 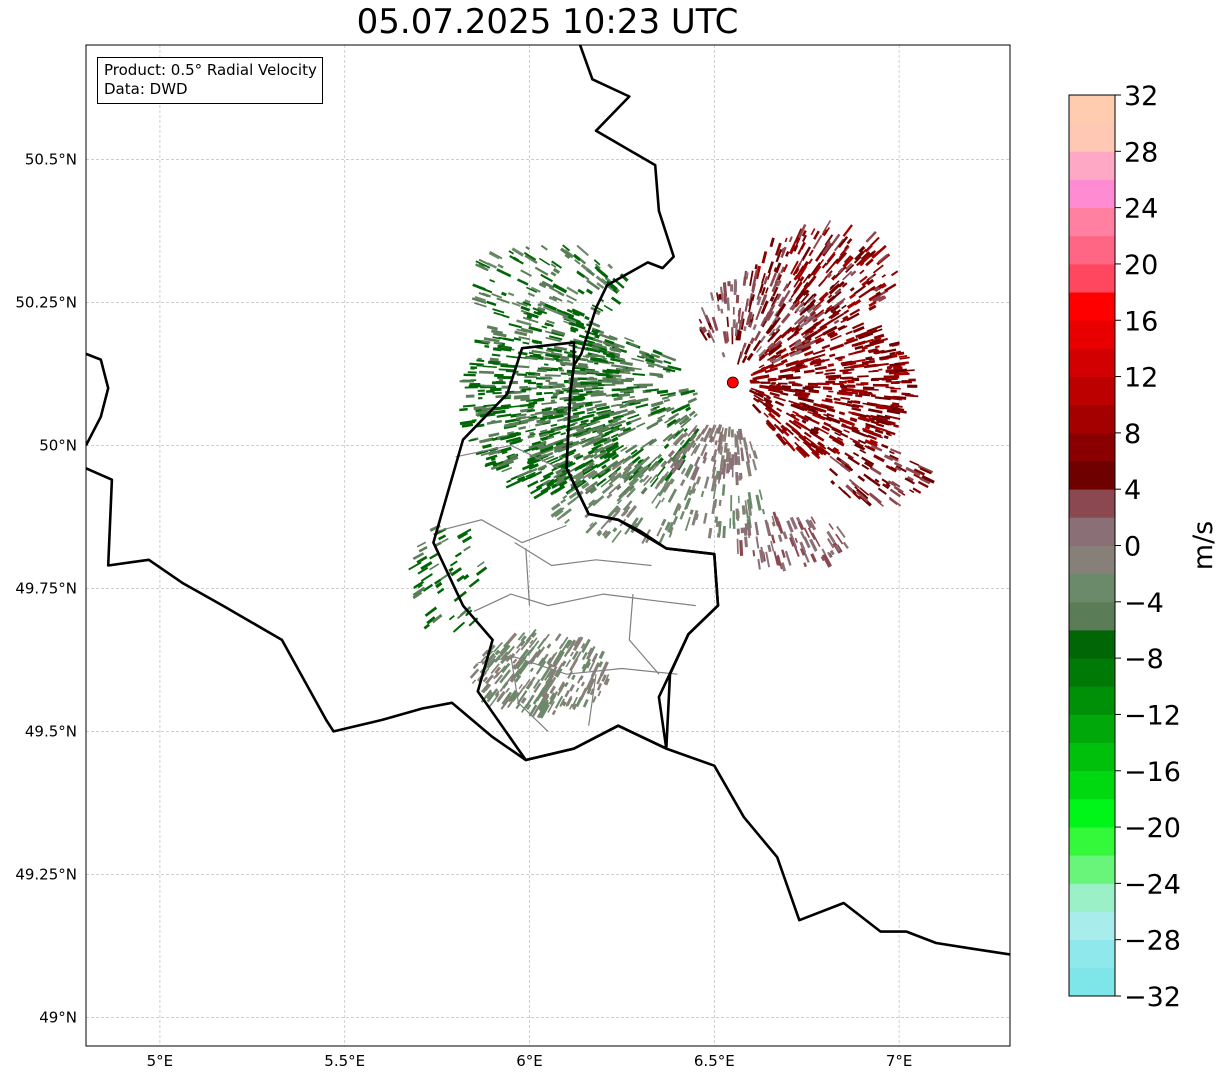 I want to click on x-tick-label: 5.5°E, so click(x=344, y=1061).